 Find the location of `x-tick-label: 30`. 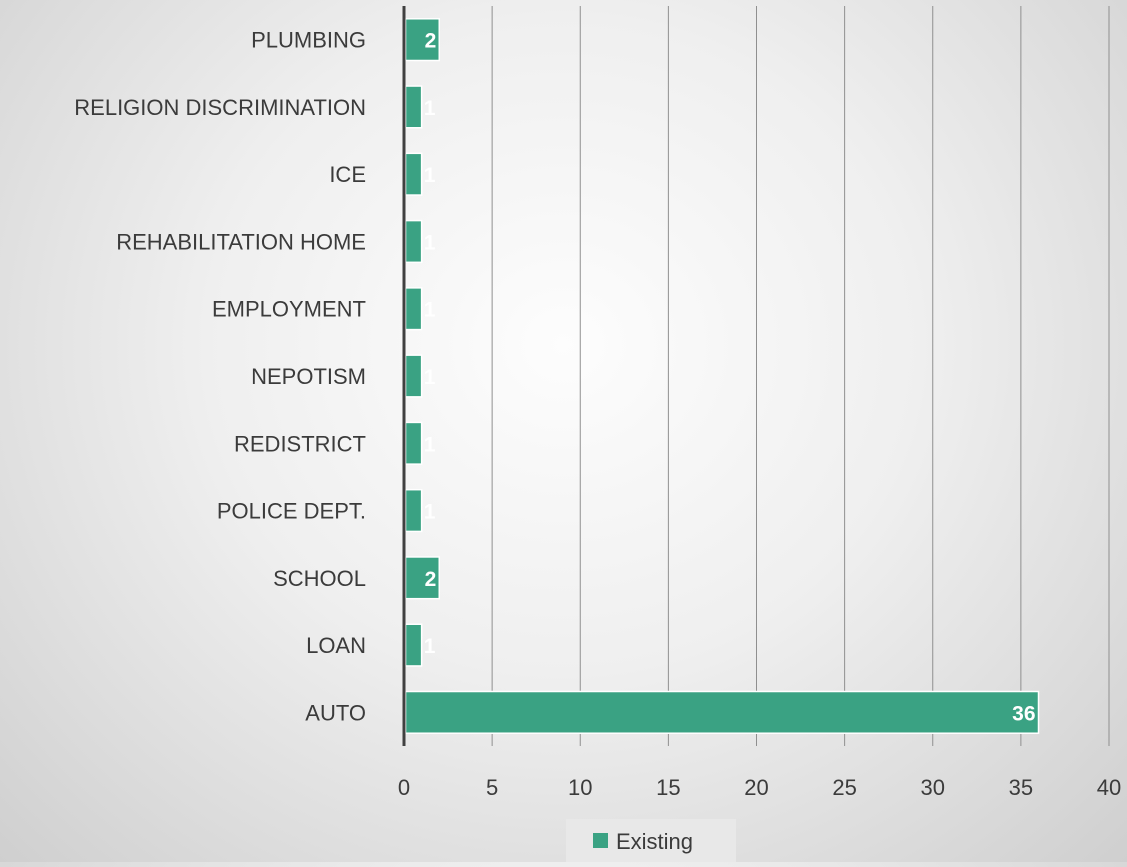

x-tick-label: 30 is located at coordinates (933, 787).